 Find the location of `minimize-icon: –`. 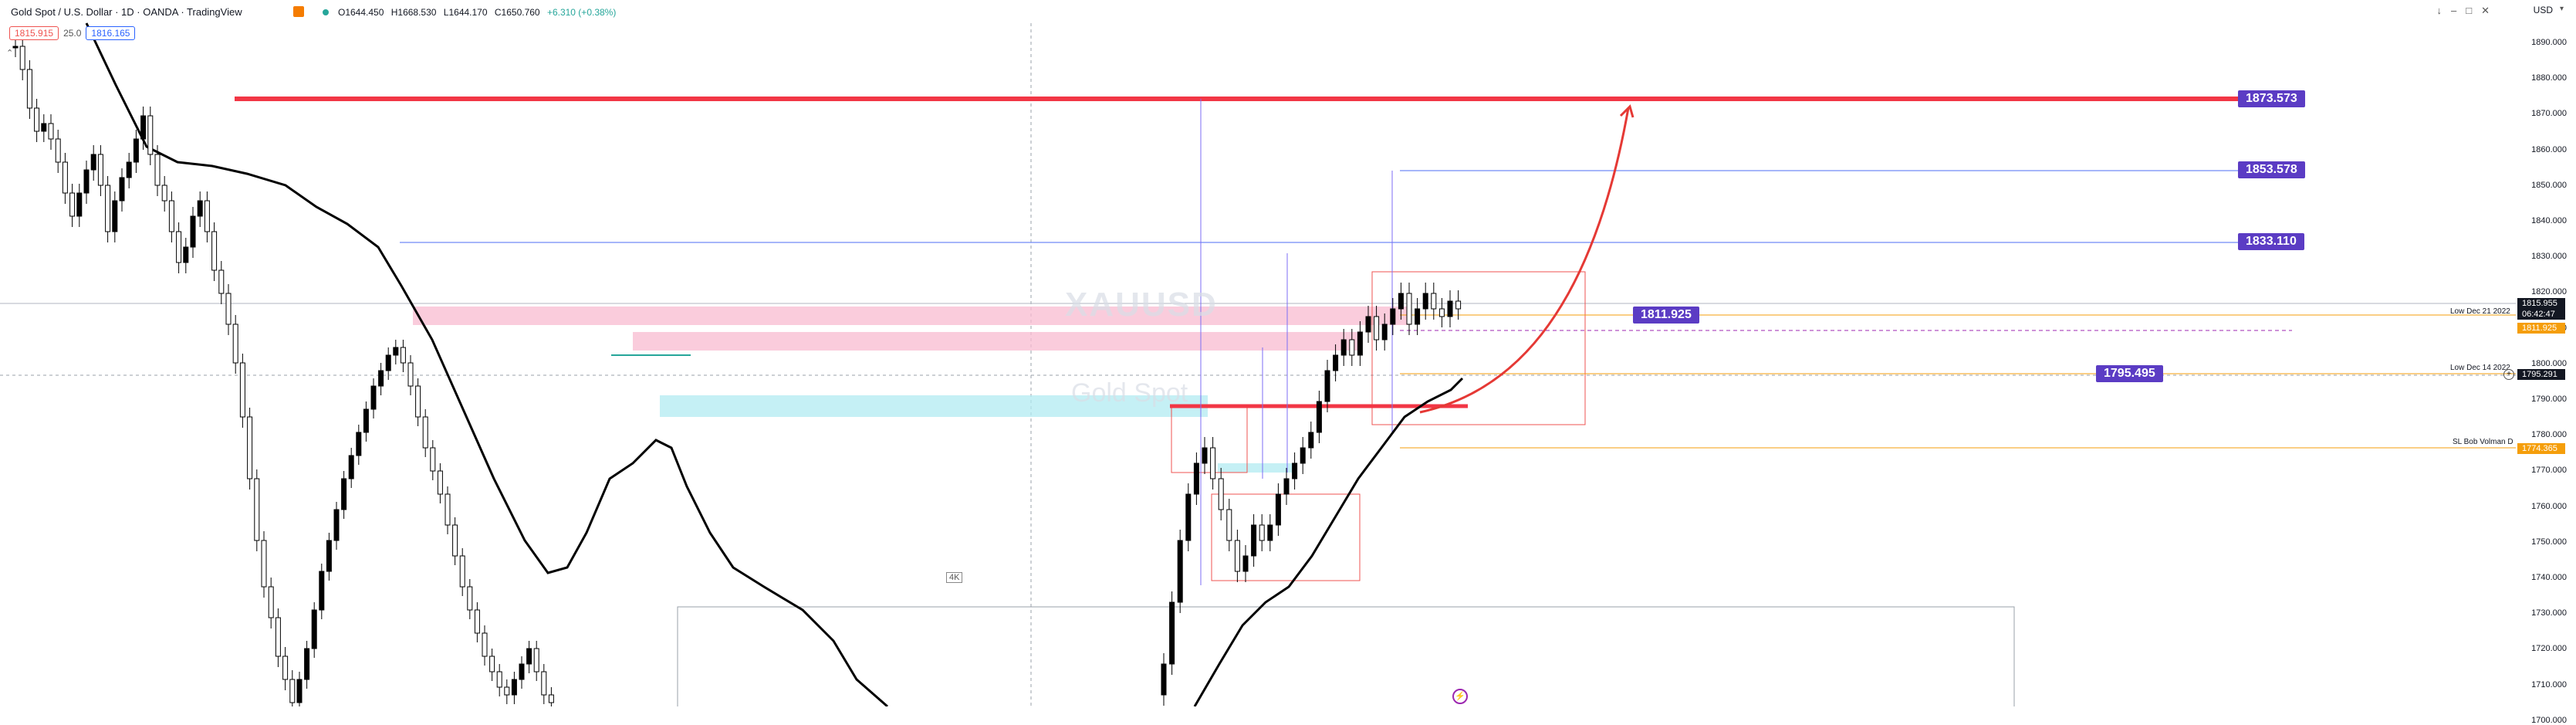

minimize-icon: – is located at coordinates (2454, 11).